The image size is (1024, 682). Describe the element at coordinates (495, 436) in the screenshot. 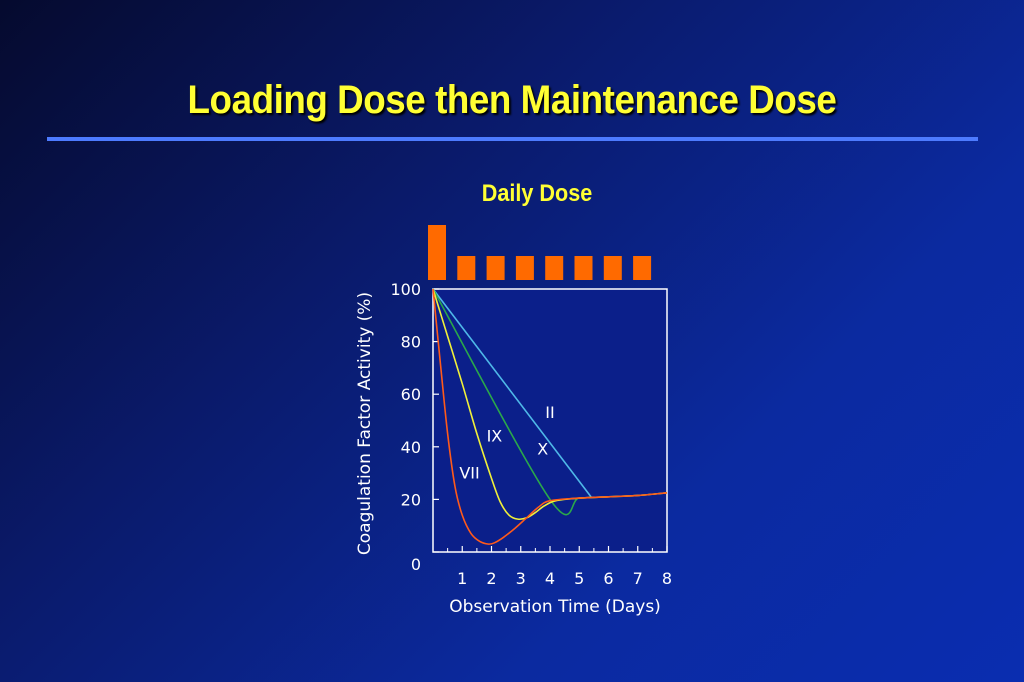

I see `series-label-ix: IX` at that location.